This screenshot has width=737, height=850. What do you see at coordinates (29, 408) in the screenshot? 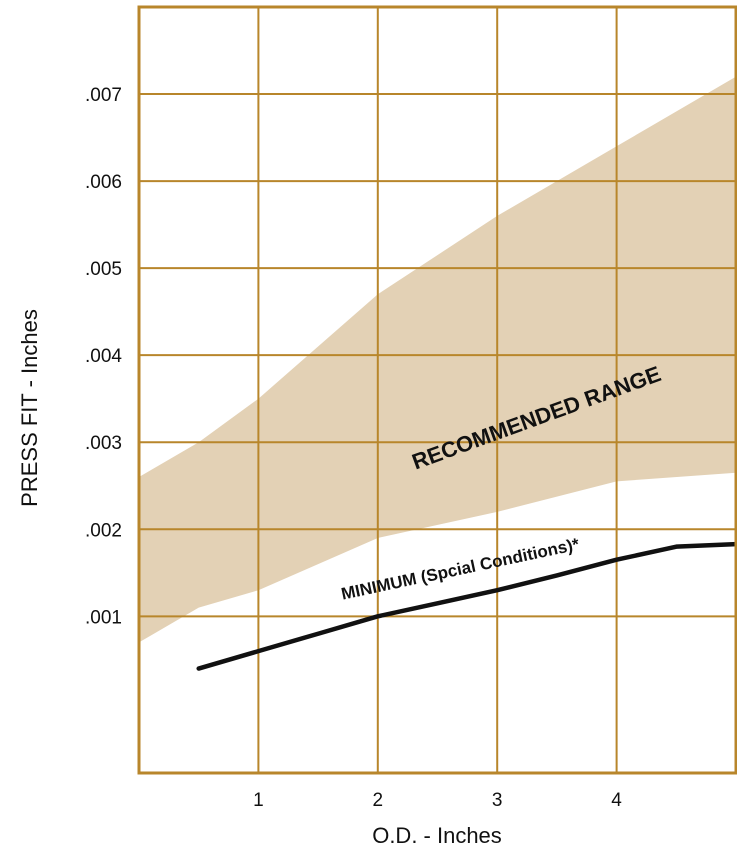
I see `y-axis-label: PRESS FIT - Inches` at bounding box center [29, 408].